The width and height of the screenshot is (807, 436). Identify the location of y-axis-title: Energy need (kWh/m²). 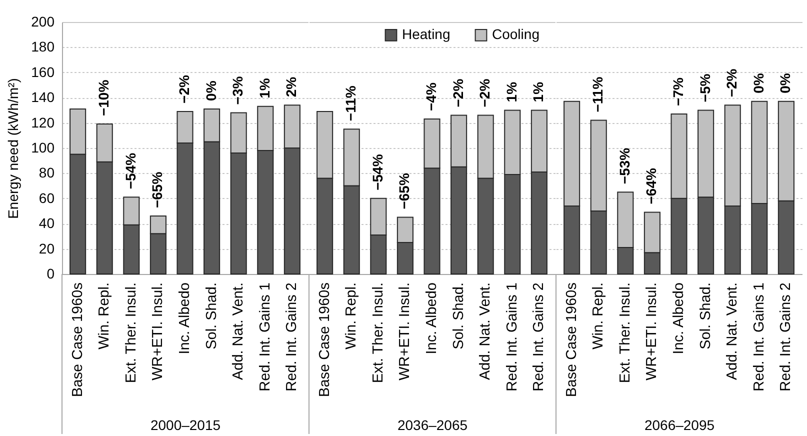
(13, 148).